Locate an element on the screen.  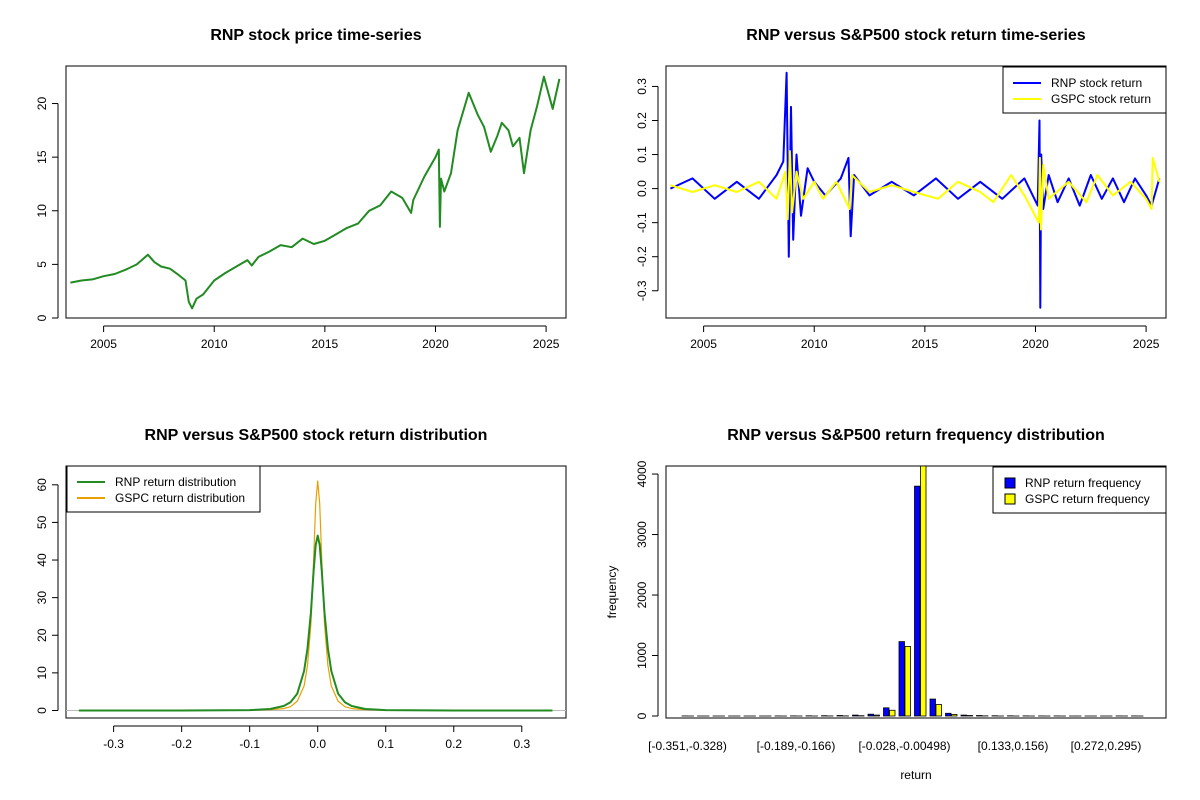
legend-1: RNP stock return GSPC stock return is located at coordinates (1084, 90).